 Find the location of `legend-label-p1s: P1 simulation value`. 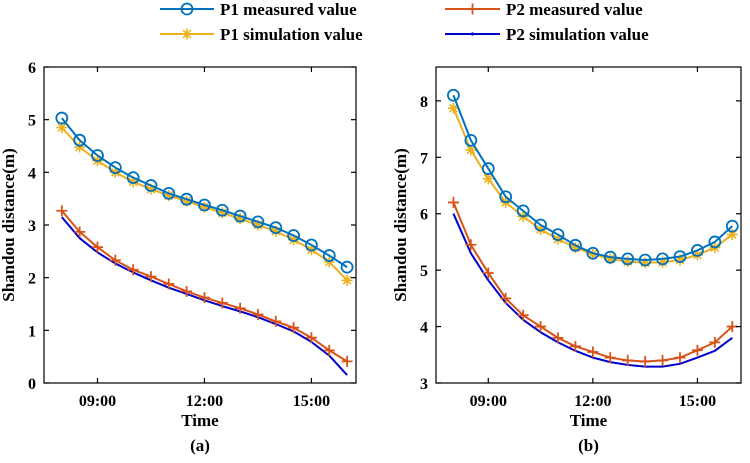

legend-label-p1s: P1 simulation value is located at coordinates (291, 34).